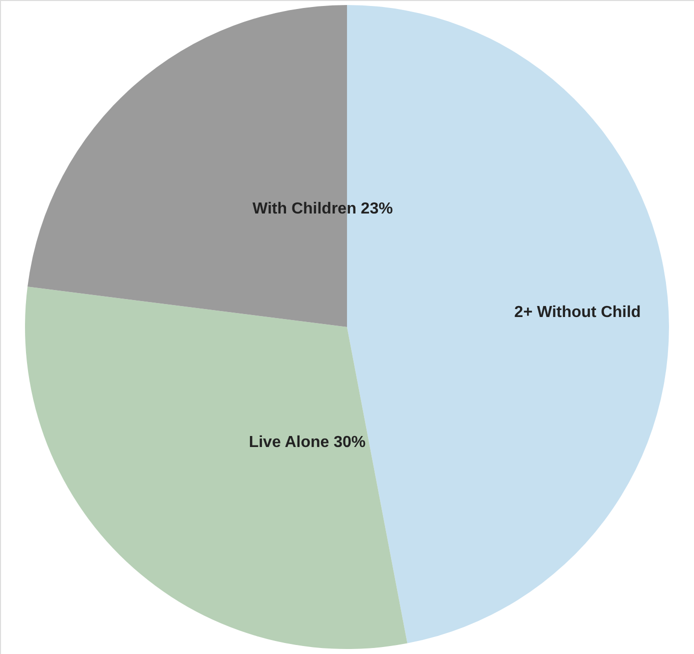  Describe the element at coordinates (307, 443) in the screenshot. I see `slice-label: Live Alone 30%` at that location.